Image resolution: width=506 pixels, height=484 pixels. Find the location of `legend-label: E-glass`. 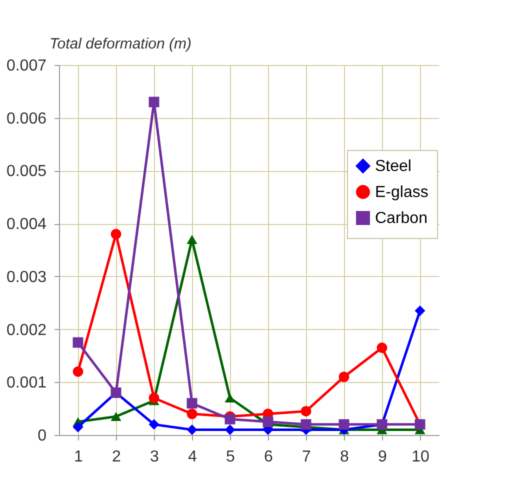

legend-label: E-glass is located at coordinates (401, 192).